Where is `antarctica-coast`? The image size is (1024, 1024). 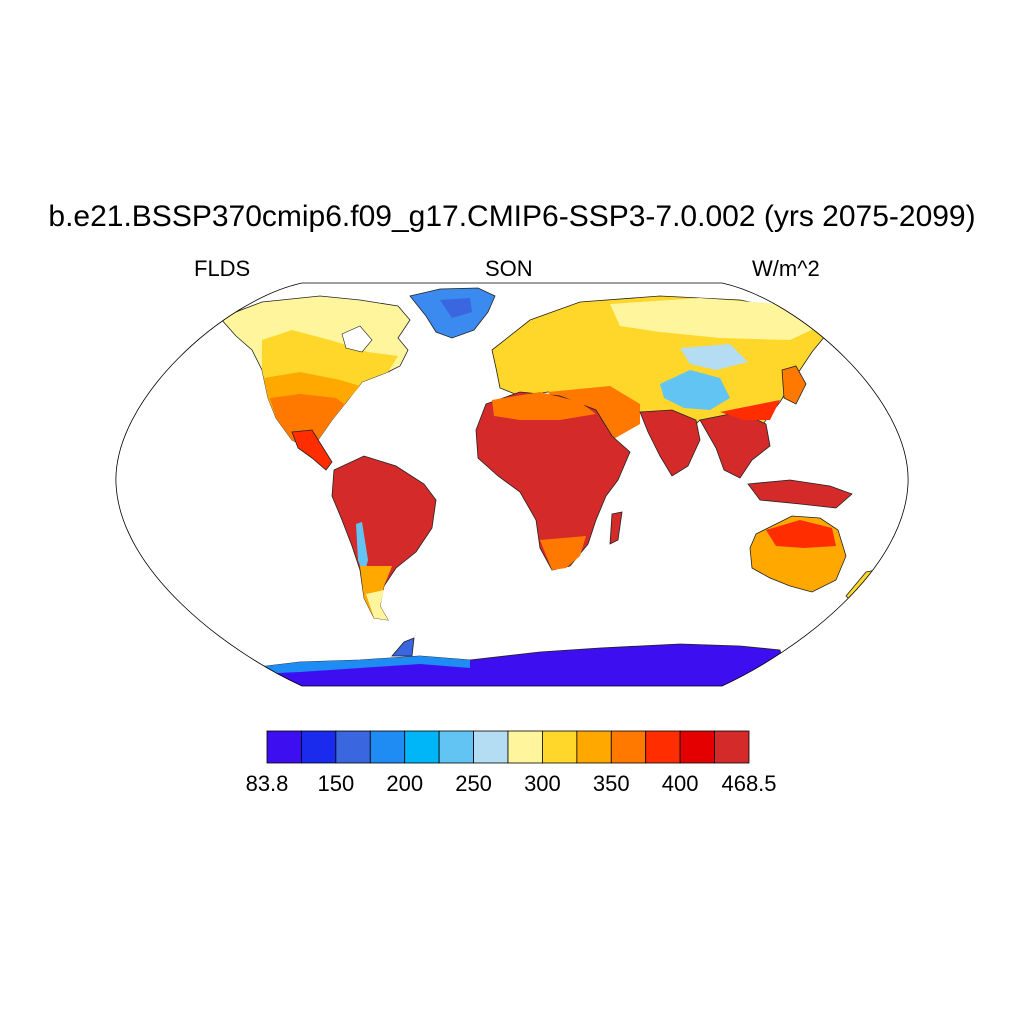
antarctica-coast is located at coordinates (360, 665).